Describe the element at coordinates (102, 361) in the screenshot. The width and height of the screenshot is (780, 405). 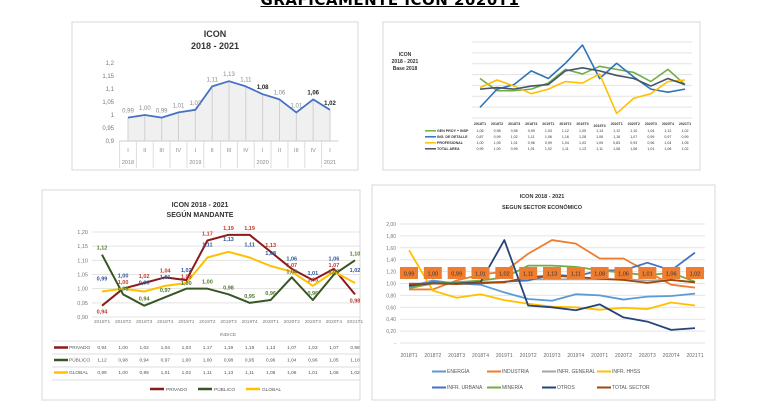
I see `table-cell: 1,12` at that location.